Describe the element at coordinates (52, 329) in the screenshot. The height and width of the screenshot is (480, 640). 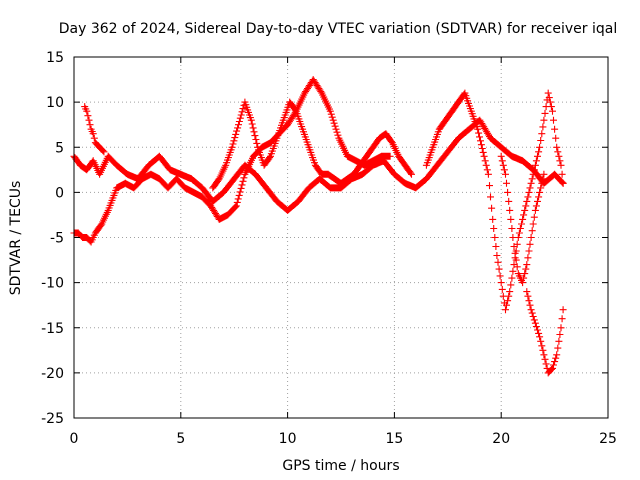
I see `y-tick-label: -15` at that location.